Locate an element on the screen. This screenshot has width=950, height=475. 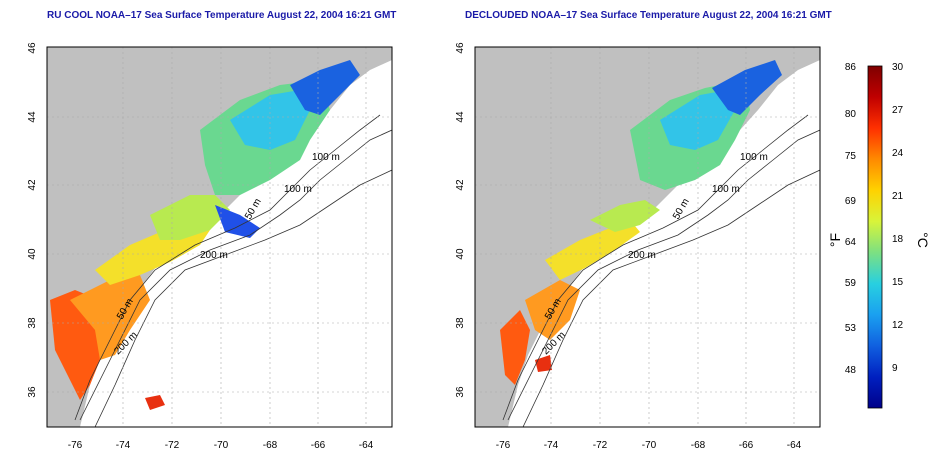
colorbar-c-tick: 15 is located at coordinates (898, 282).